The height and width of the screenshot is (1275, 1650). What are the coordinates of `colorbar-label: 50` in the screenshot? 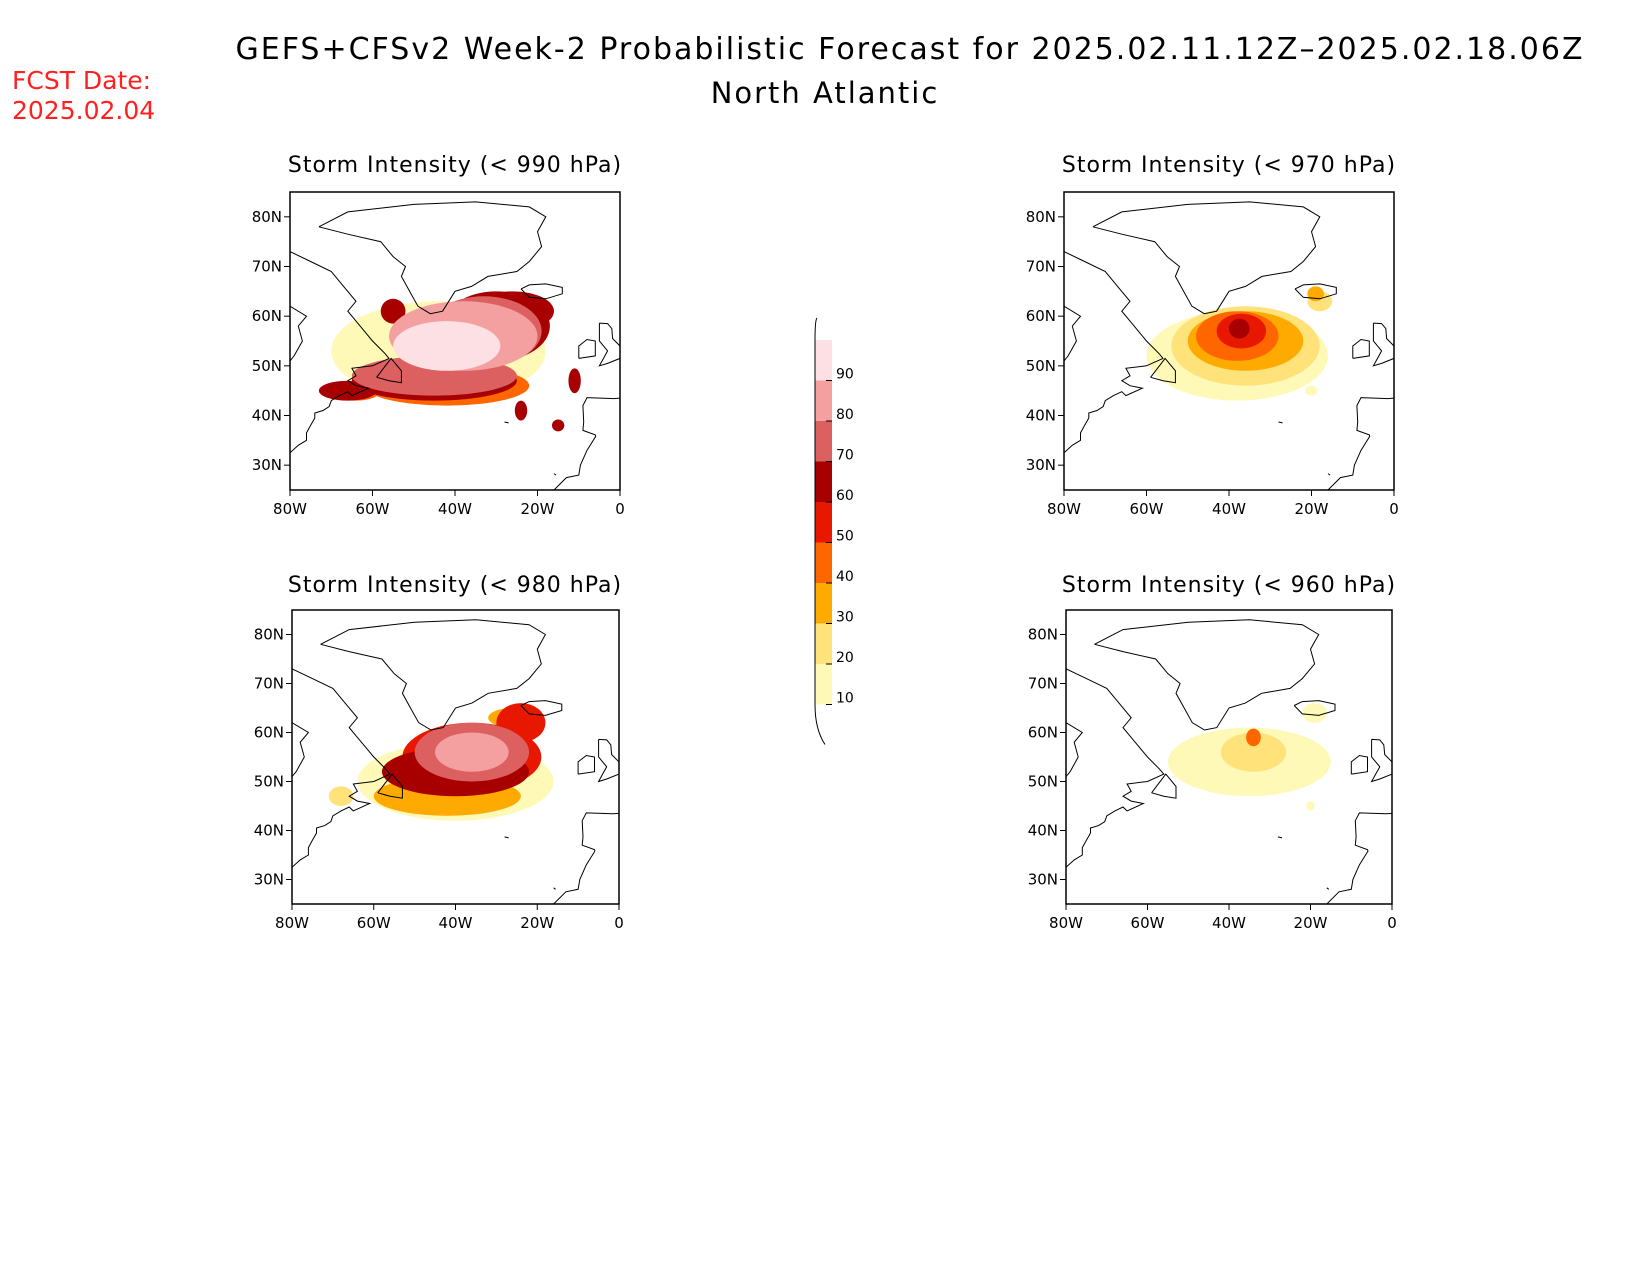 It's located at (845, 537).